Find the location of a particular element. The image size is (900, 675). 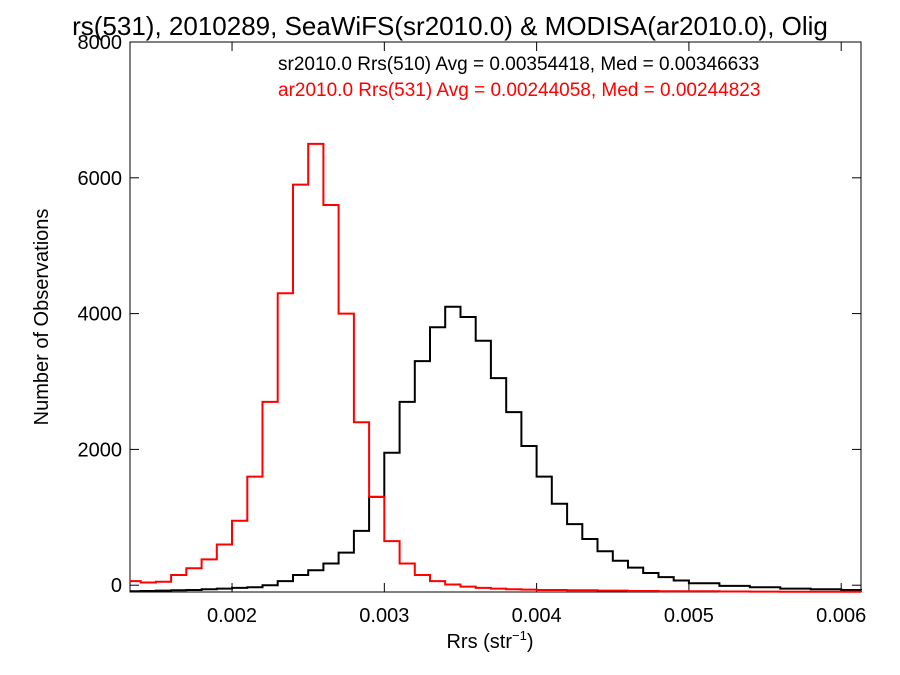

x-tick-label: 0.003 is located at coordinates (384, 616).